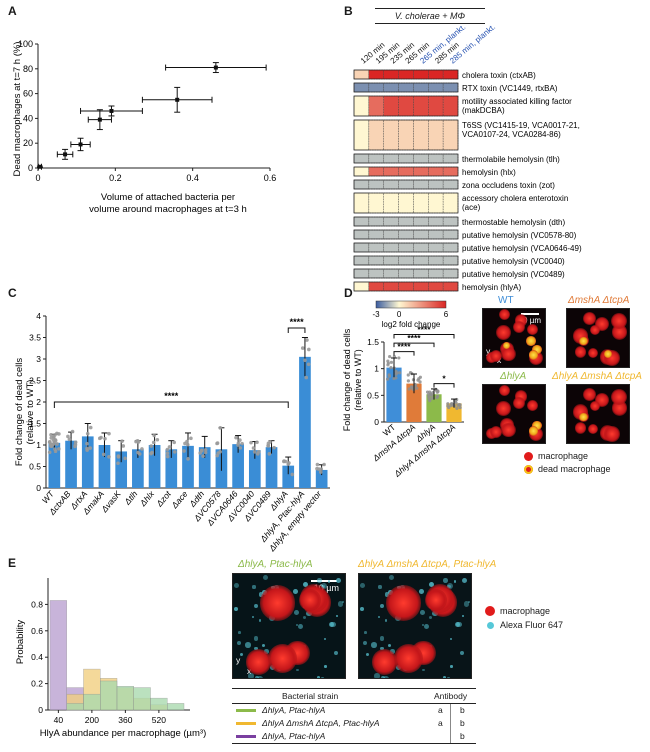 Image resolution: width=650 pixels, height=752 pixels. I want to click on category-label: Δzot, so click(164, 498).